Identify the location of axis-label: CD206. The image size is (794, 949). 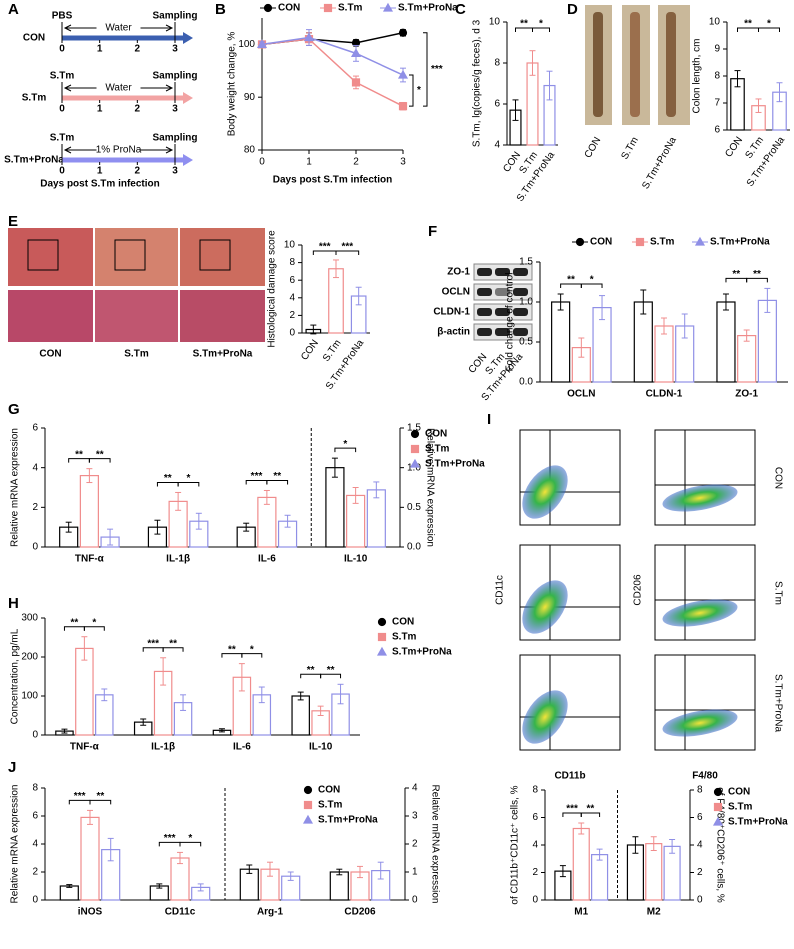
(638, 590).